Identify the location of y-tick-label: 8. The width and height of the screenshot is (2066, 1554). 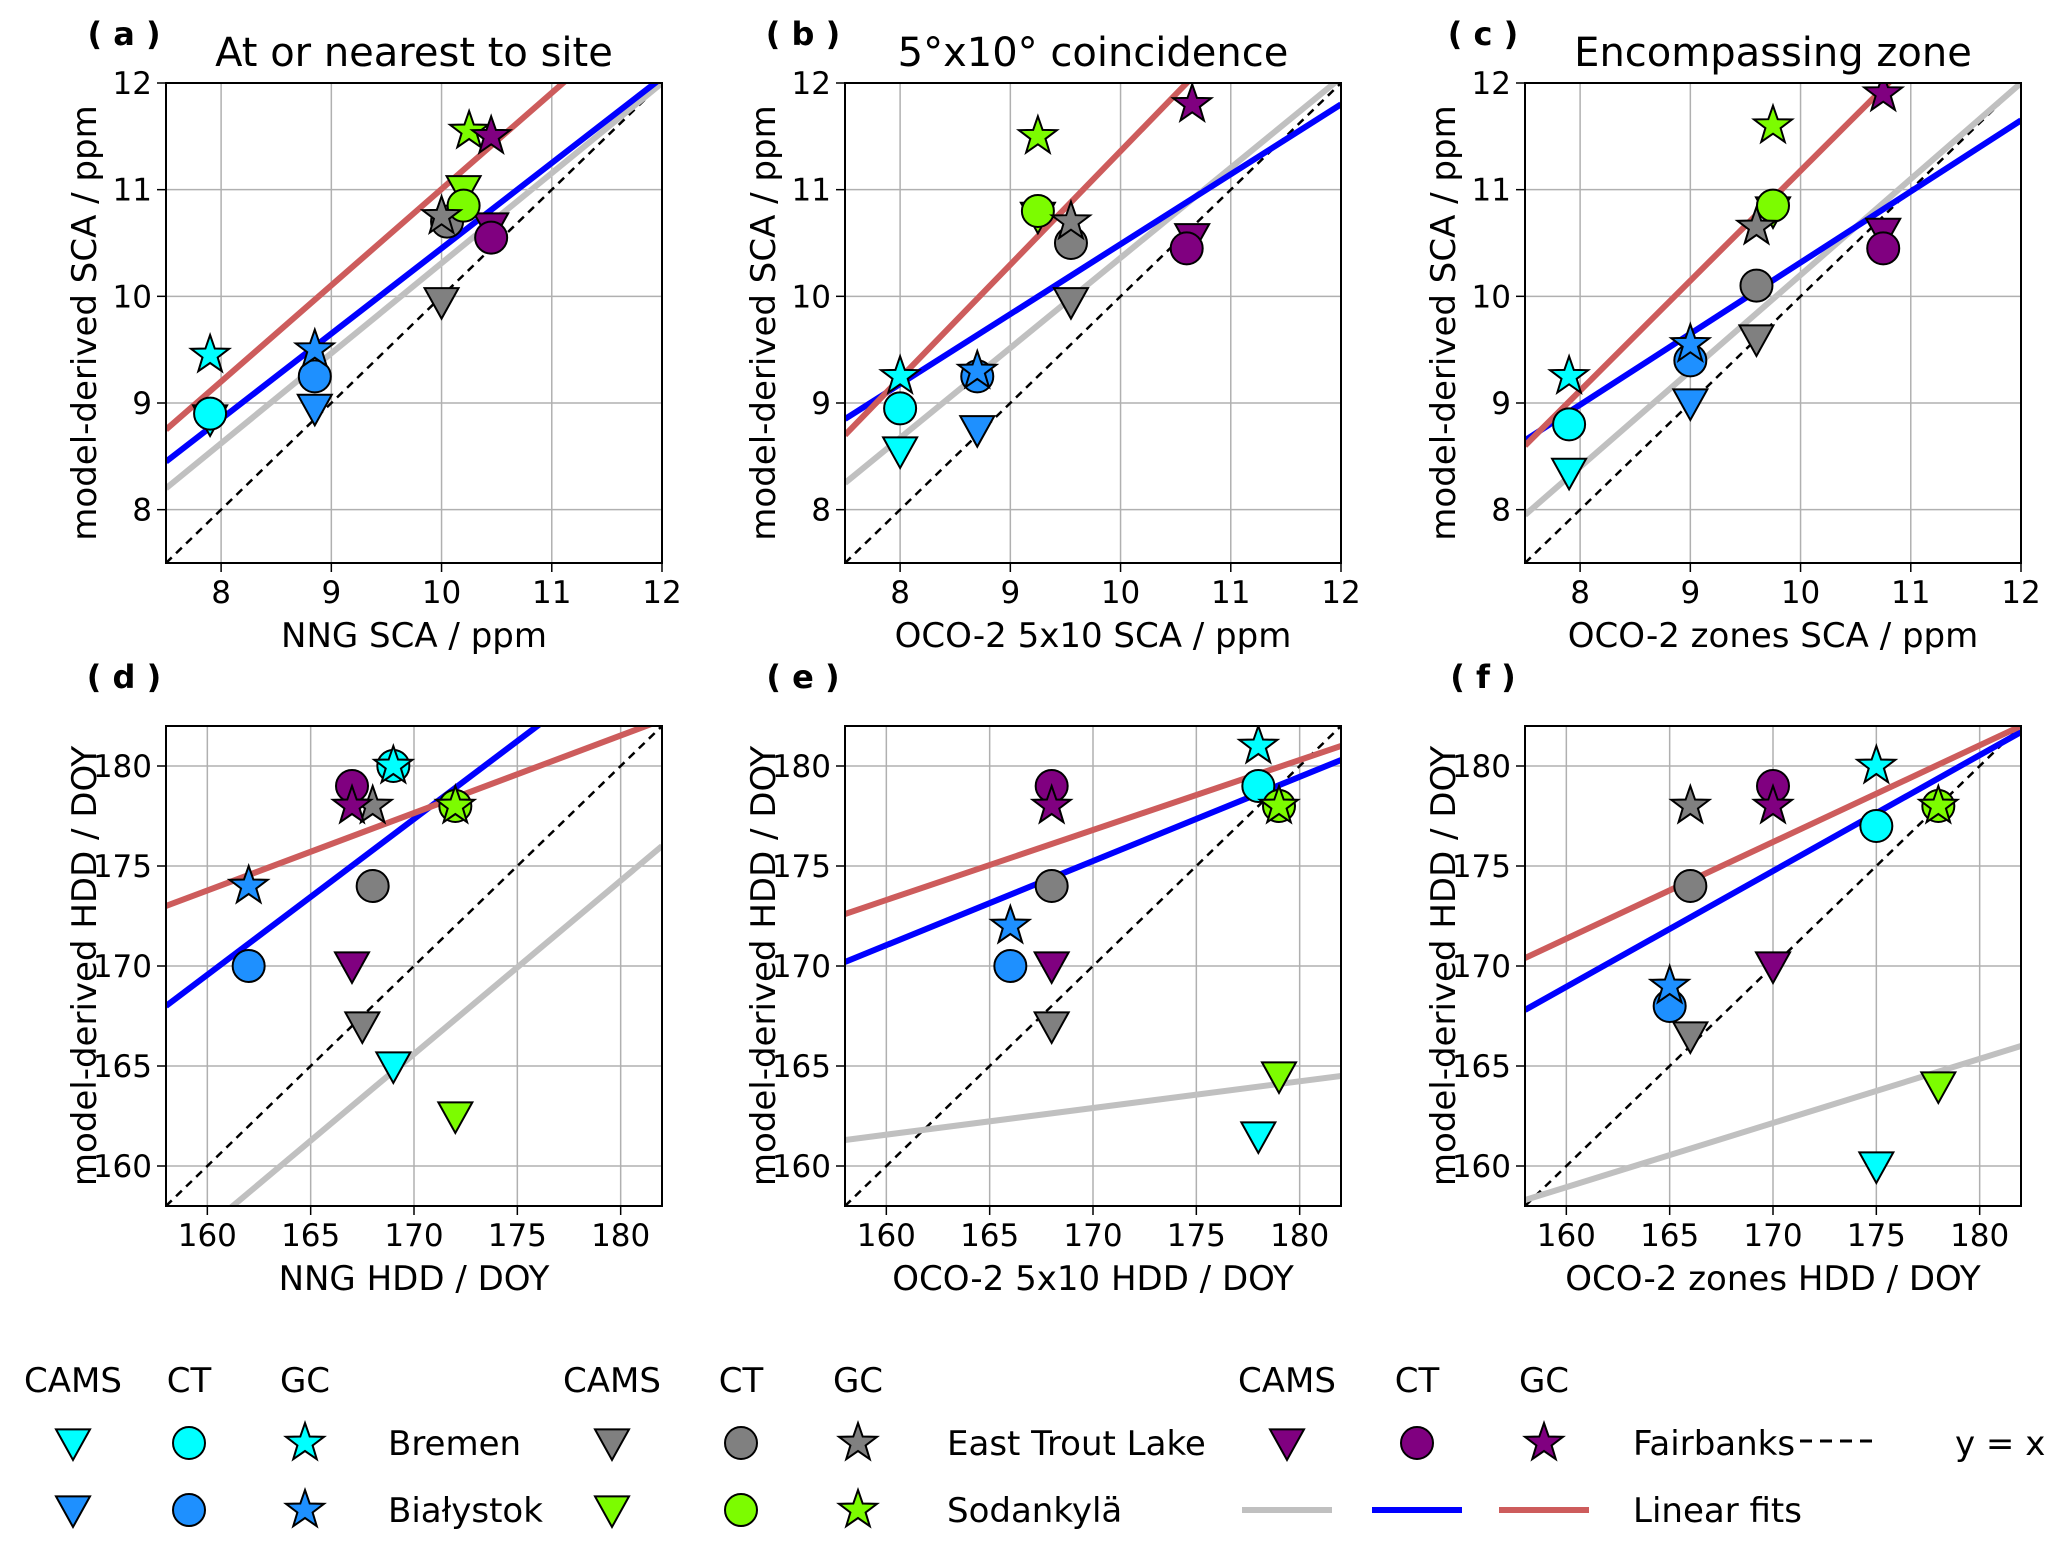
(1501, 511).